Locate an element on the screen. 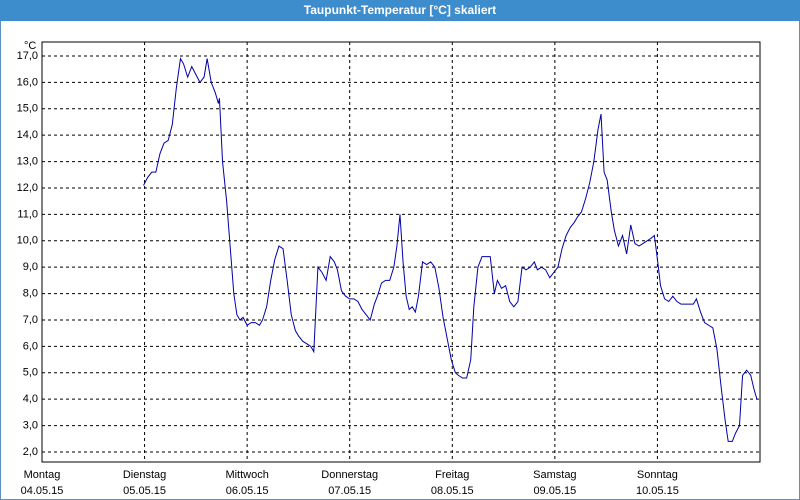 The image size is (800, 500). x-tick-date: 05.05.15 is located at coordinates (144, 491).